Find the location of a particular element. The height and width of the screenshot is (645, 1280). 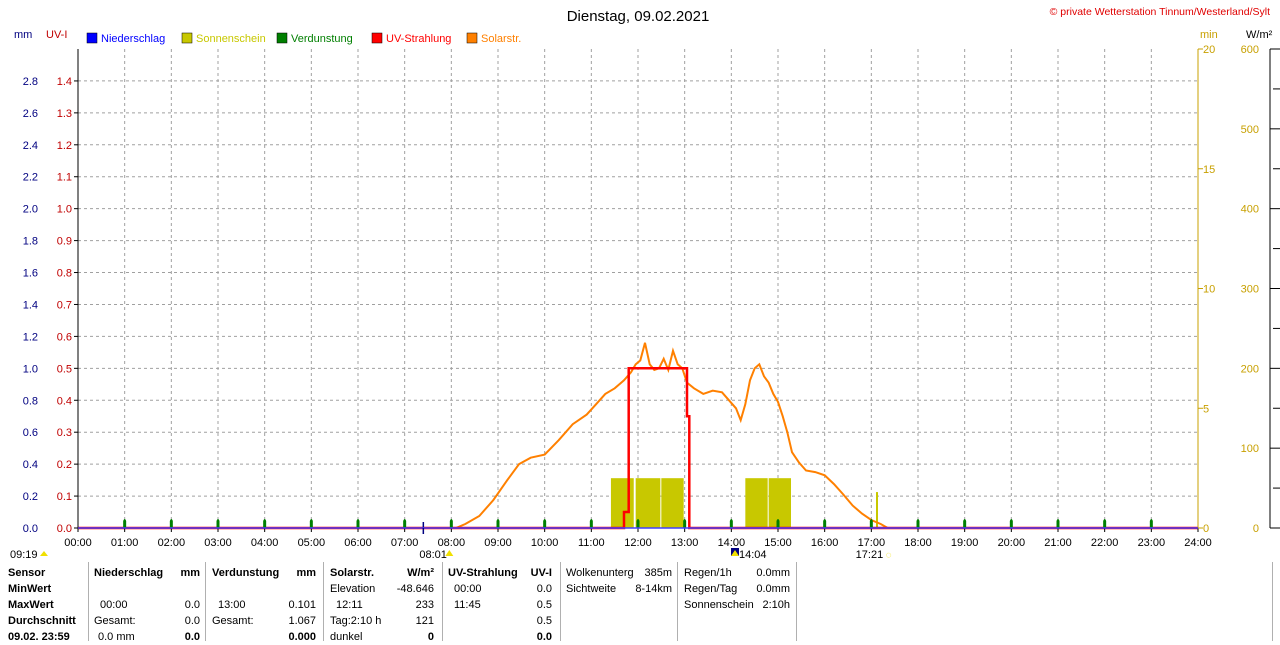

solar-max-time: 12:11 is located at coordinates (349, 605).